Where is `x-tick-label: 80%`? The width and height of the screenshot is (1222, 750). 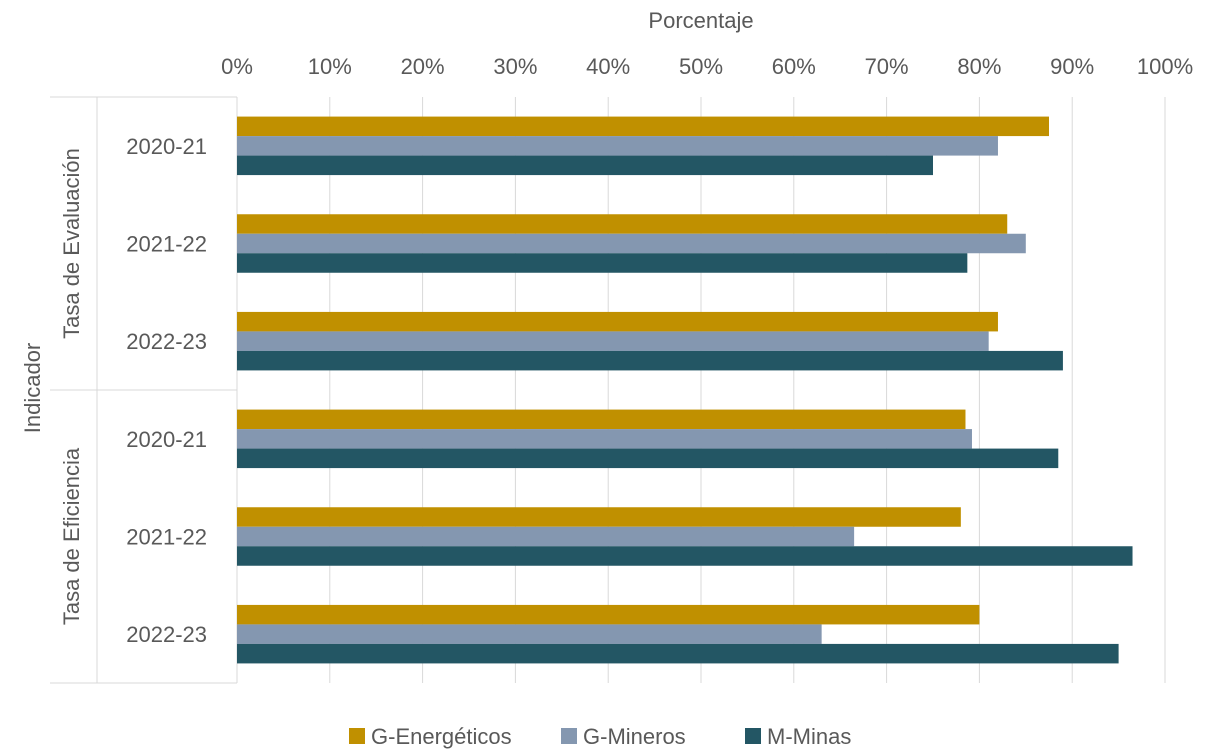
x-tick-label: 80% is located at coordinates (979, 66).